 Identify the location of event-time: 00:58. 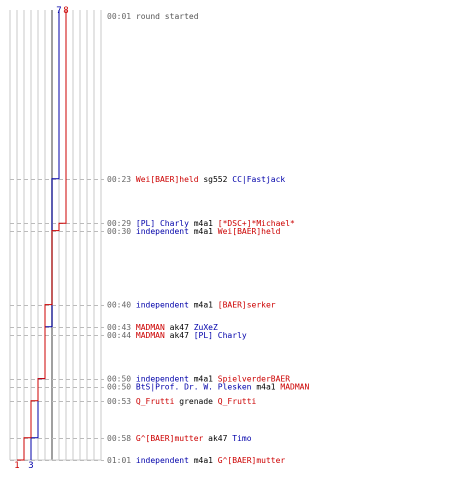
(121, 438).